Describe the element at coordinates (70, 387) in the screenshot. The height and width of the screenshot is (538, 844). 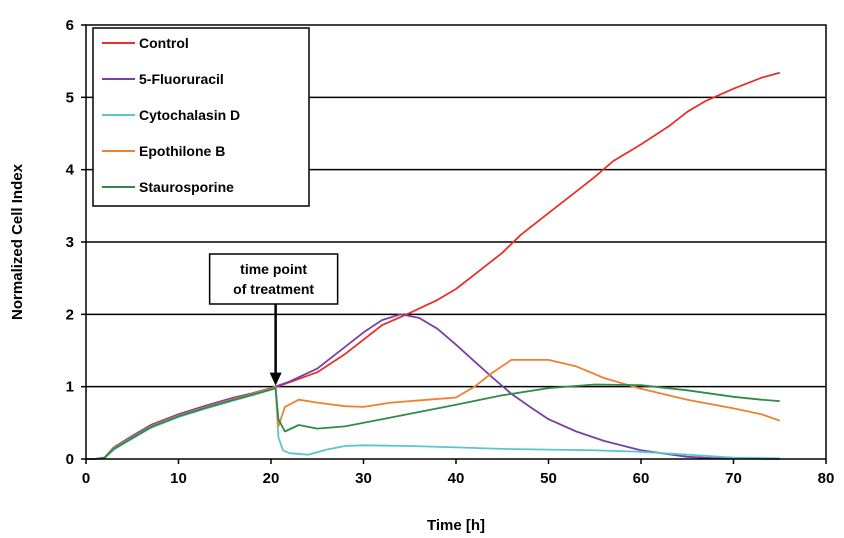
I see `y-tick-label: 1` at that location.